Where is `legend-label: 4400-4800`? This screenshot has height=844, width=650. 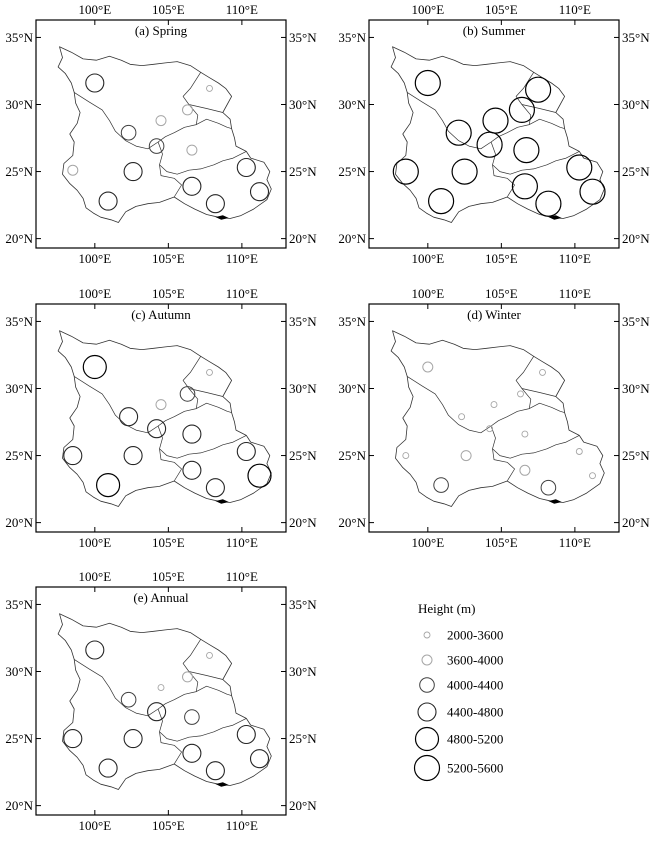
legend-label: 4400-4800 is located at coordinates (475, 712).